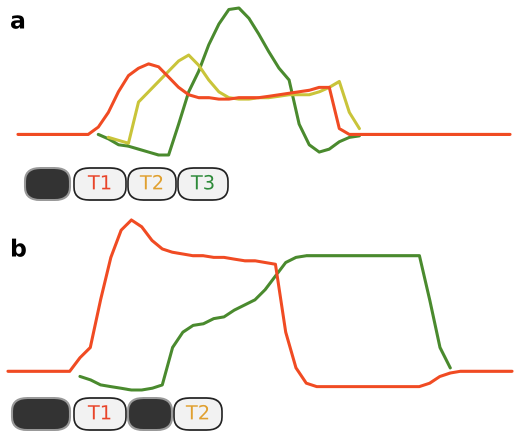 This screenshot has height=435, width=517. Describe the element at coordinates (202, 182) in the screenshot. I see `text: T3` at that location.